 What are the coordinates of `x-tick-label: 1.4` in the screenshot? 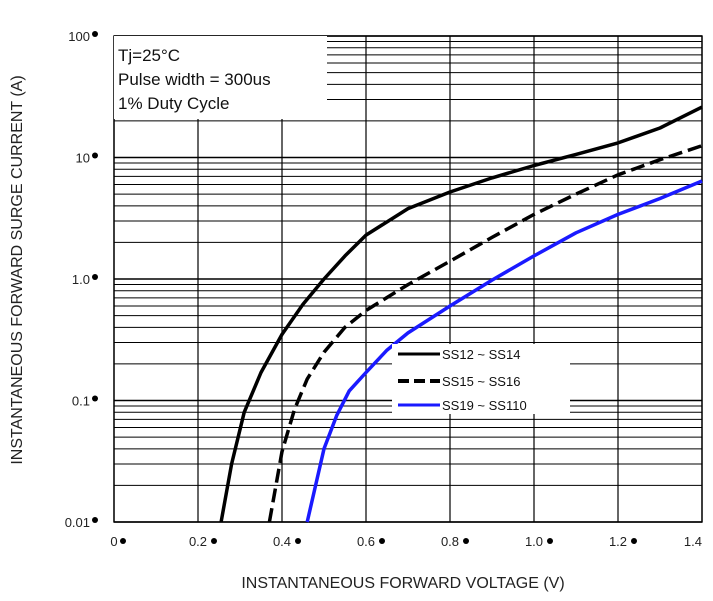 It's located at (693, 541).